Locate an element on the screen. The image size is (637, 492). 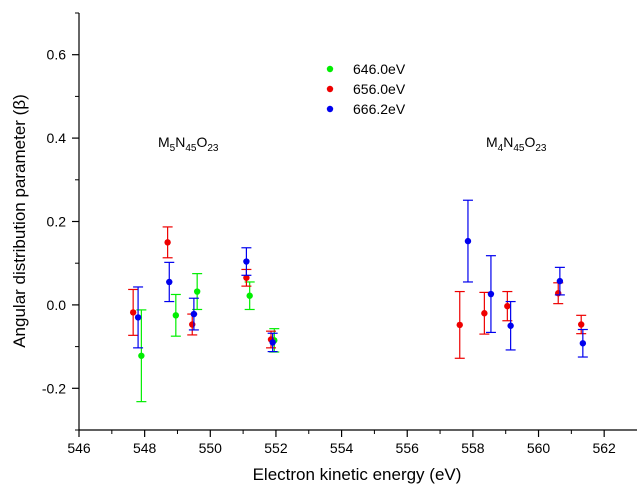
y-tick-label: 0.4 is located at coordinates (57, 138).